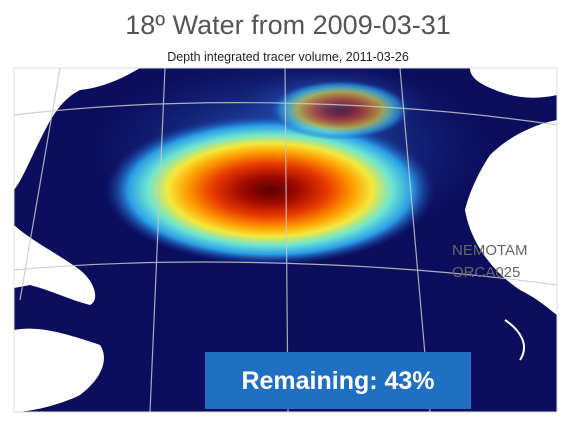 The image size is (570, 429). I want to click on badge, so click(338, 380).